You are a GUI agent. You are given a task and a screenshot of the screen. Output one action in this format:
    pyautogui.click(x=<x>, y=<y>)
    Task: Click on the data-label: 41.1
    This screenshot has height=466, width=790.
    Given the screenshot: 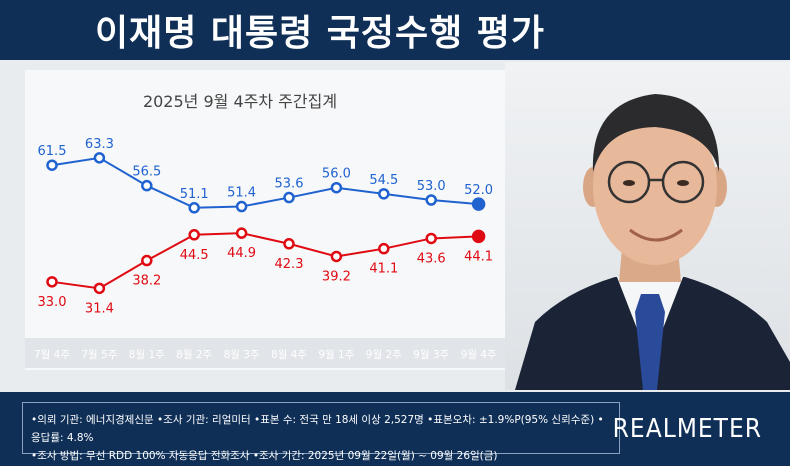 What is the action you would take?
    pyautogui.click(x=383, y=269)
    